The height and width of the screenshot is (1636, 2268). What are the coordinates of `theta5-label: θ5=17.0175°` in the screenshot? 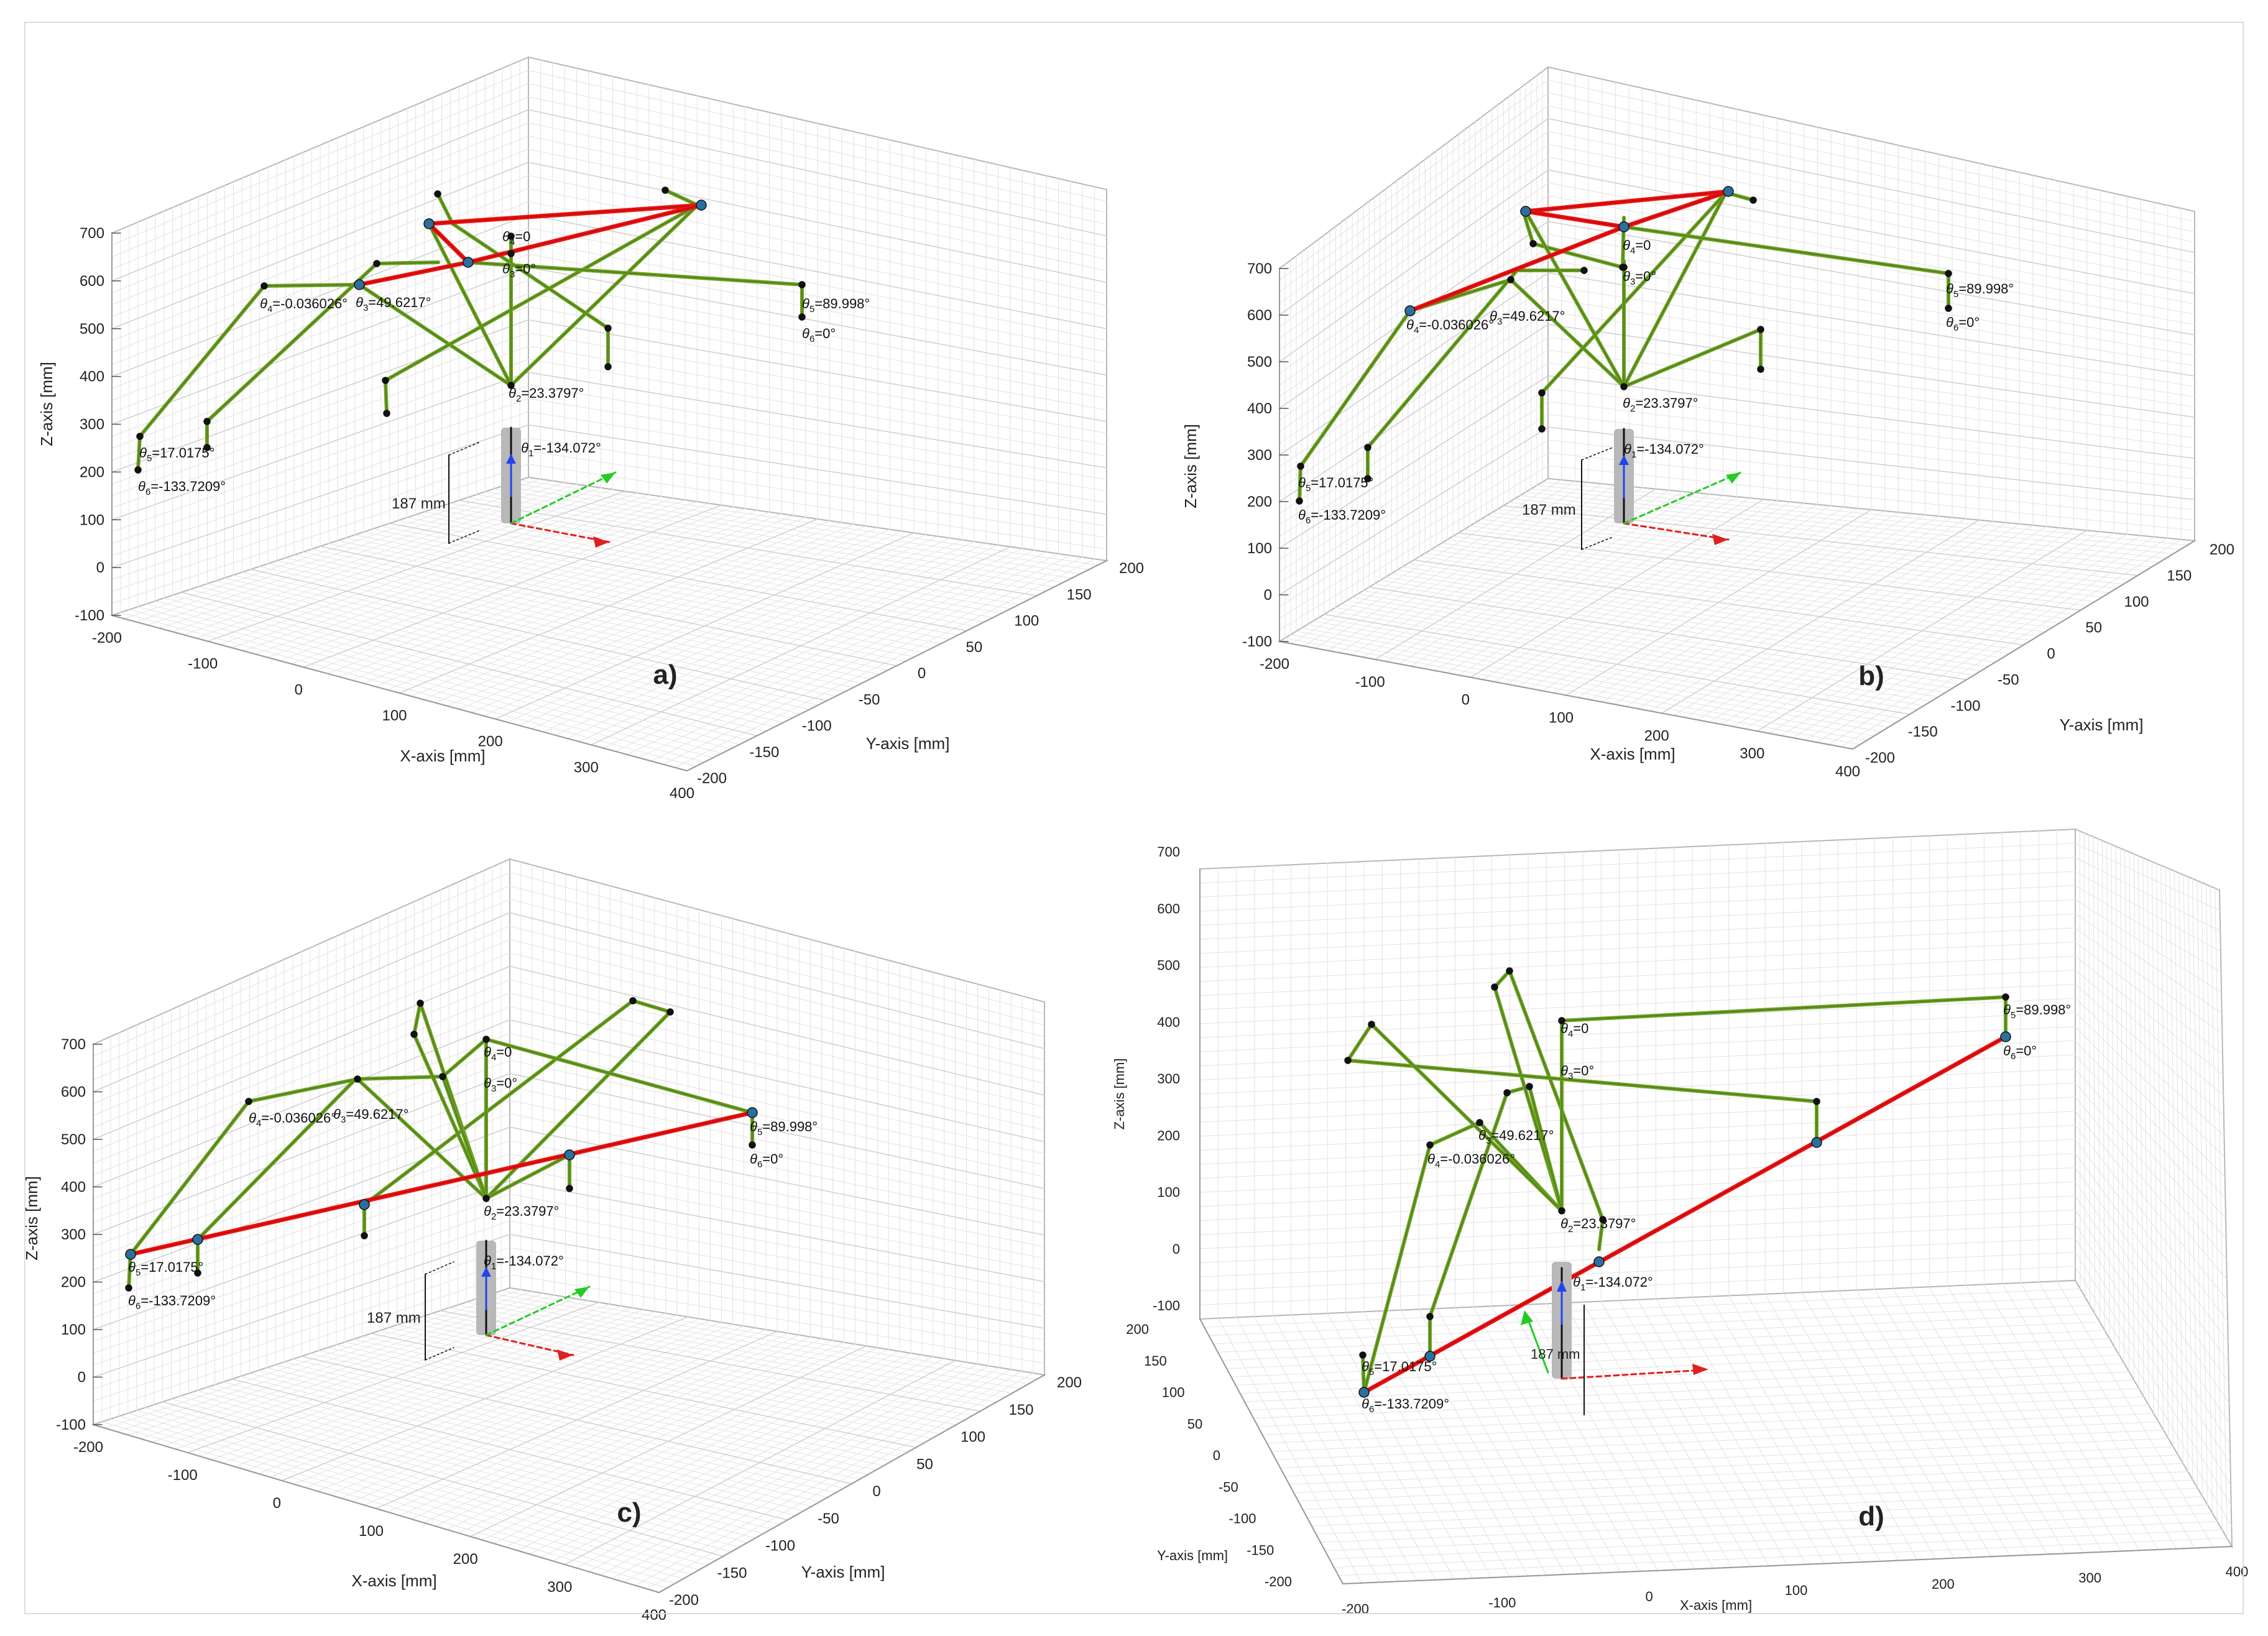 It's located at (165, 1268).